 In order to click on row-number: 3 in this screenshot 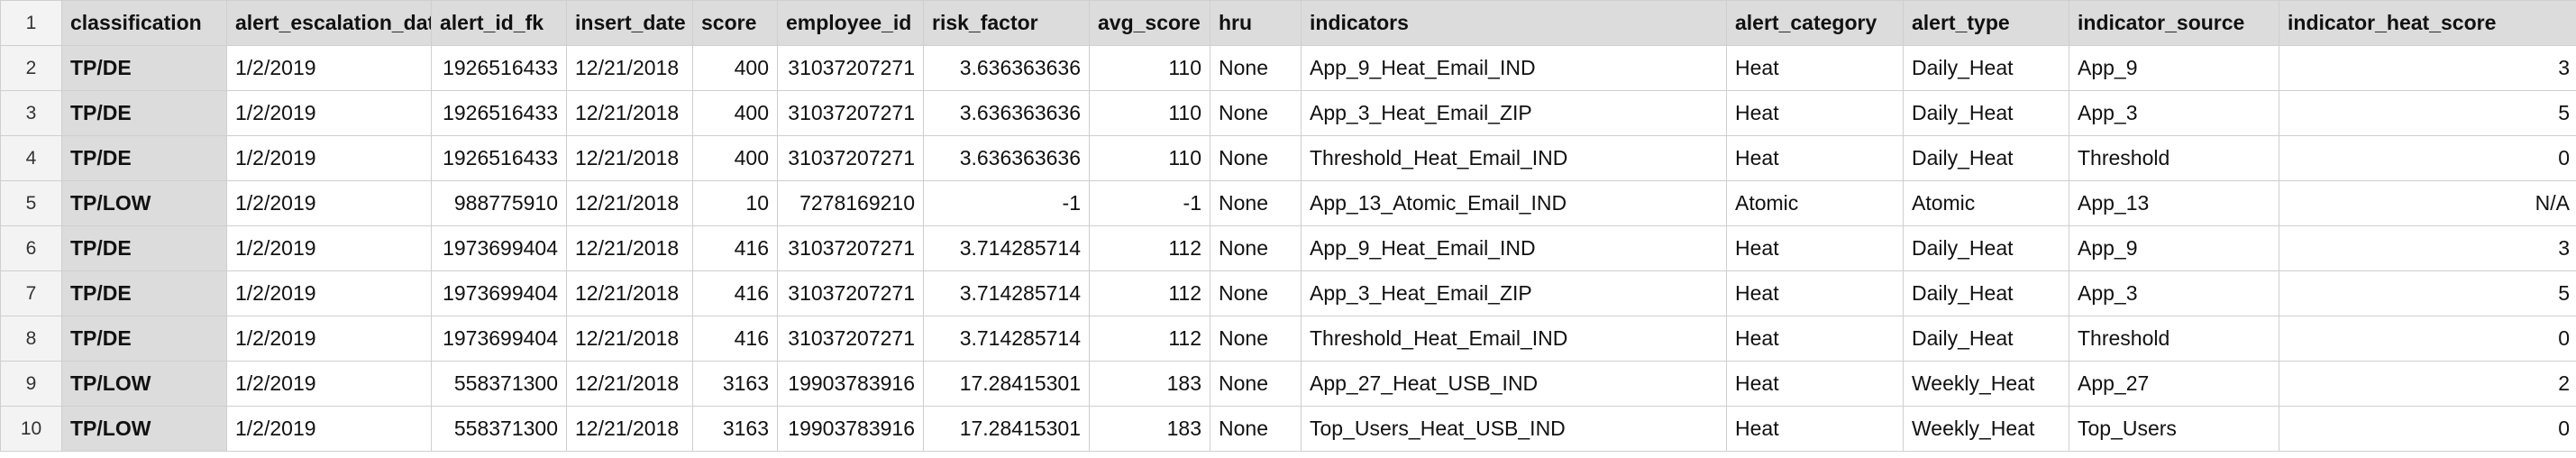, I will do `click(31, 113)`.